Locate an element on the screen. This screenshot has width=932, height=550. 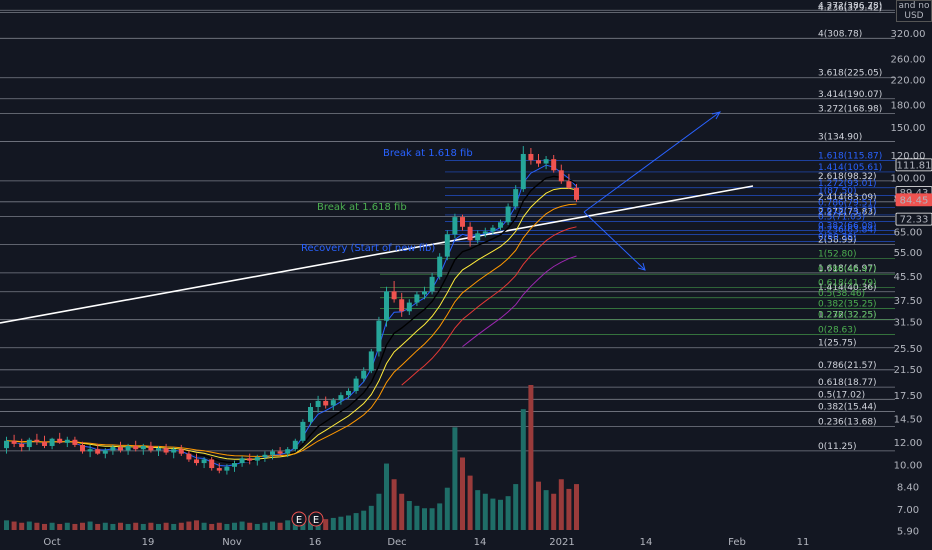
projection-arrow-up is located at coordinates (652, 162).